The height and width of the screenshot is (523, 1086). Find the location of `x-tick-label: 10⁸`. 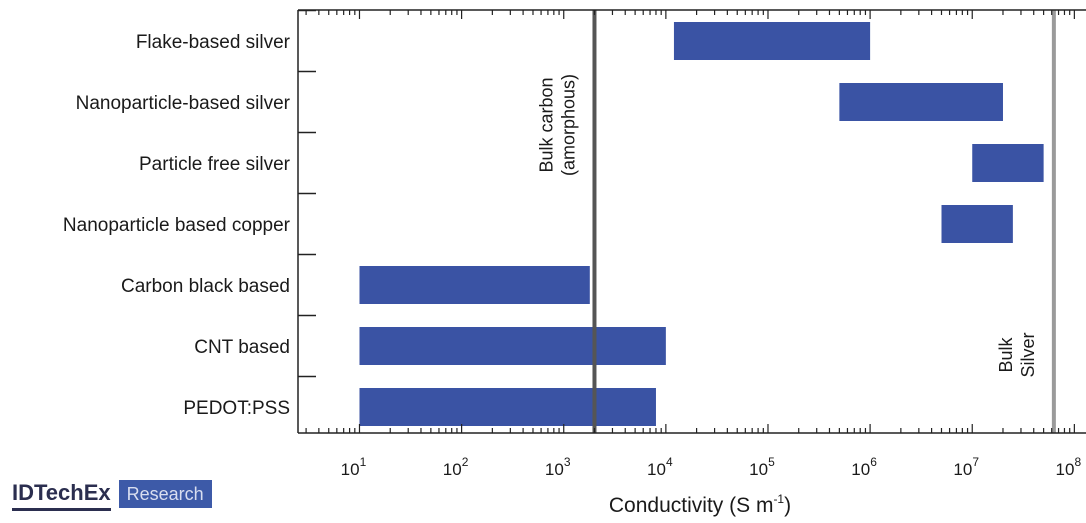

x-tick-label: 10⁸ is located at coordinates (1069, 467).